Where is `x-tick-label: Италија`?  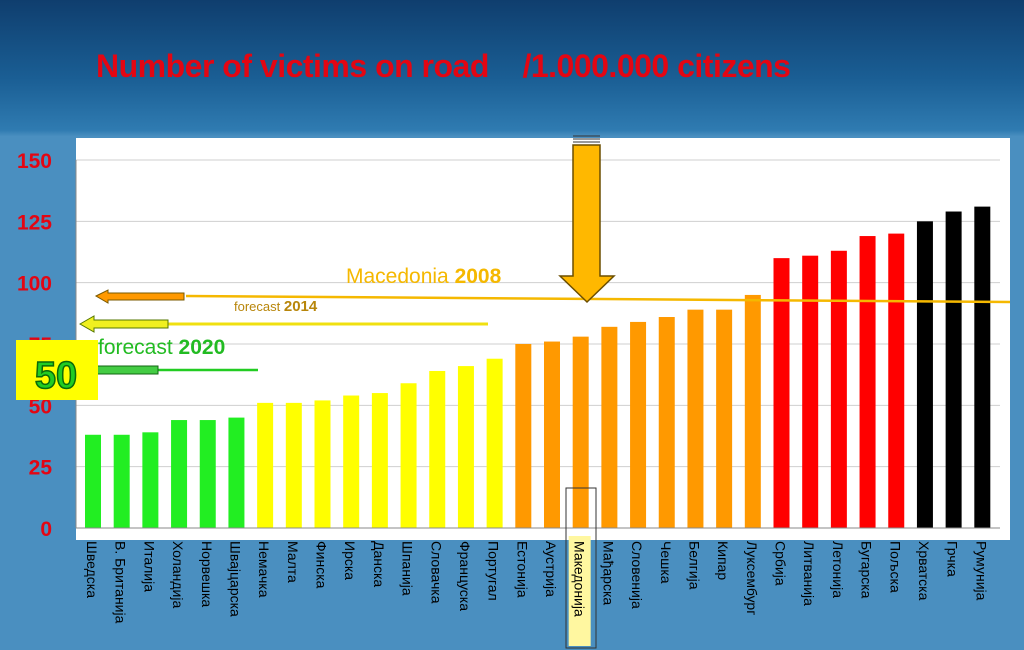
x-tick-label: Италија is located at coordinates (149, 566).